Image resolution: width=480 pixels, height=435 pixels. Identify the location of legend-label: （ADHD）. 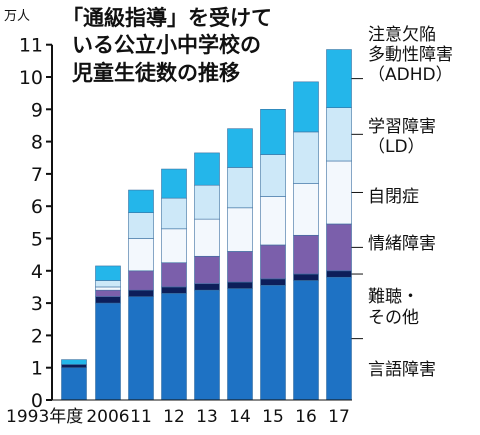
(410, 75).